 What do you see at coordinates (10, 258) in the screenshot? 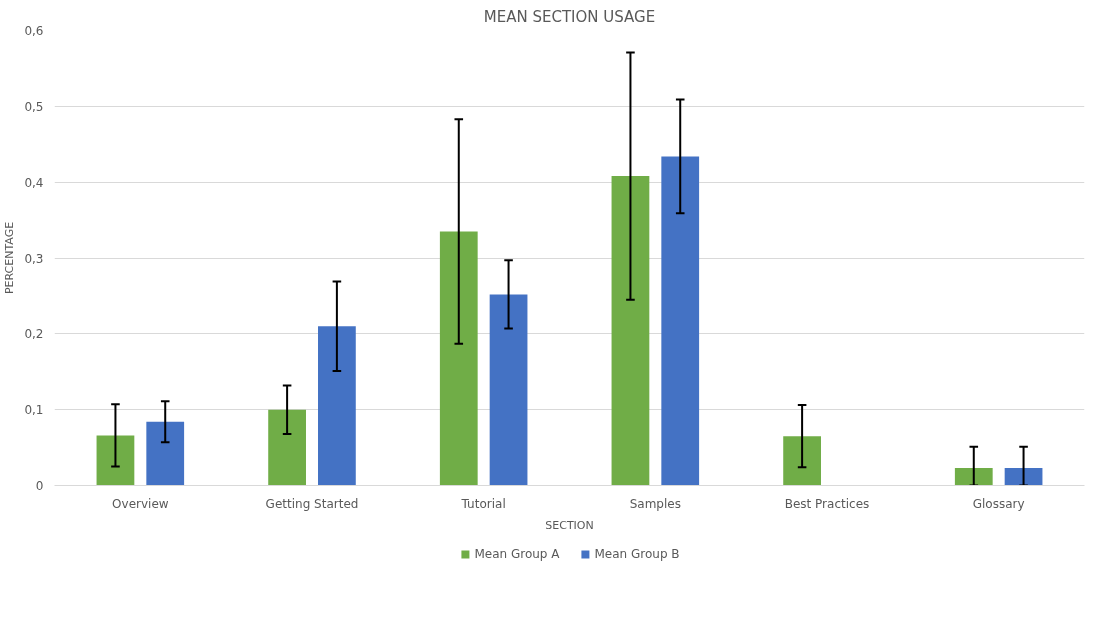
I see `y-axis-title: PERCENTAGE` at bounding box center [10, 258].